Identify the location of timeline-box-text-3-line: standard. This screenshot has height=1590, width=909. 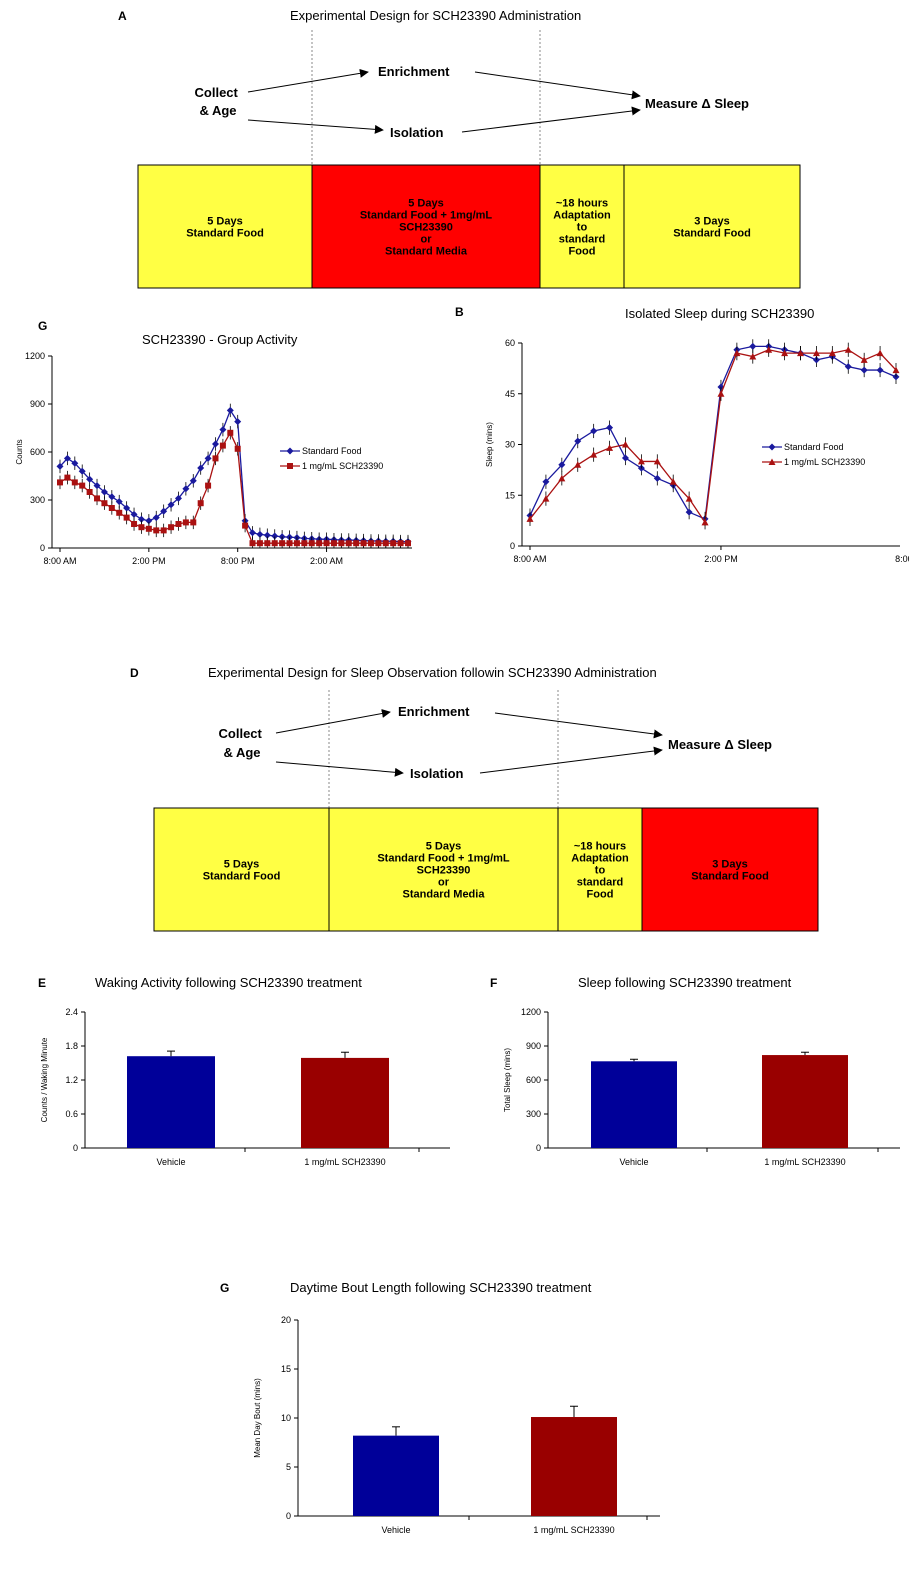
(600, 883).